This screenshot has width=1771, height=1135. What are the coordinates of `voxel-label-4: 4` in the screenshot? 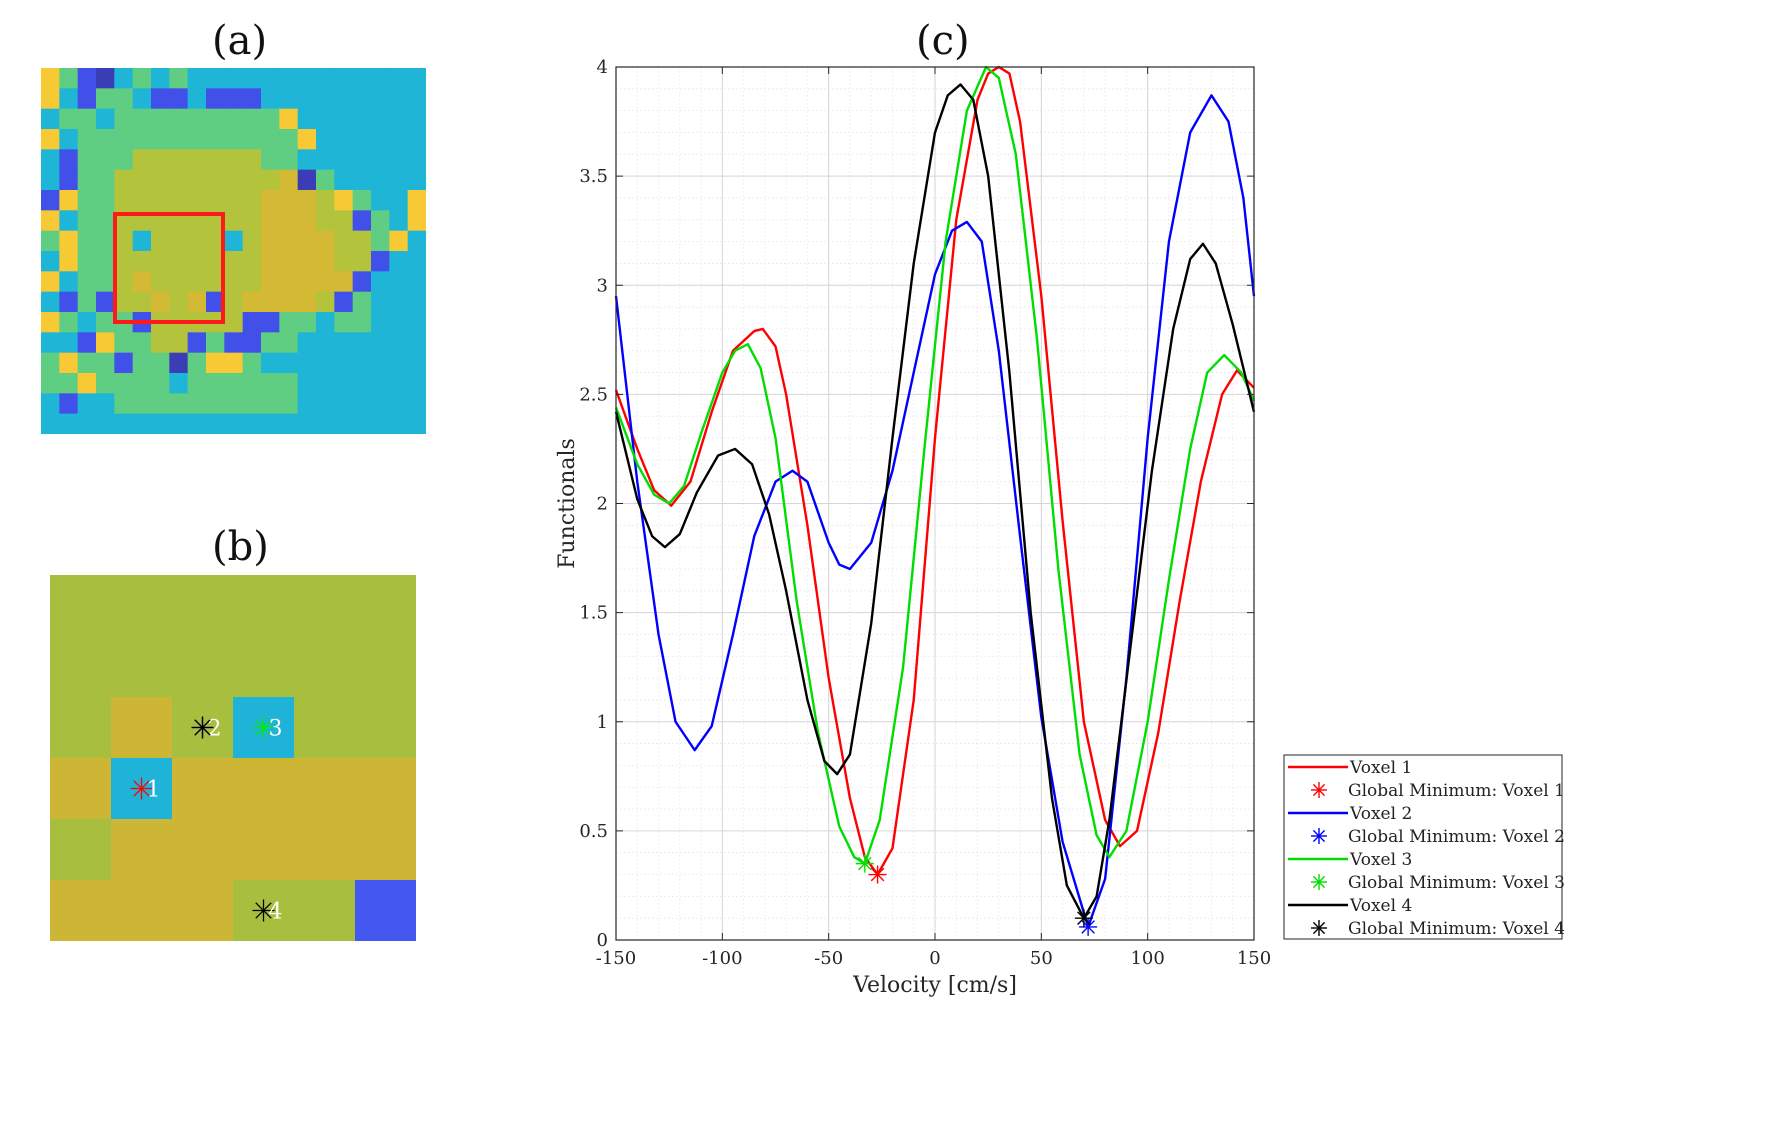 It's located at (276, 912).